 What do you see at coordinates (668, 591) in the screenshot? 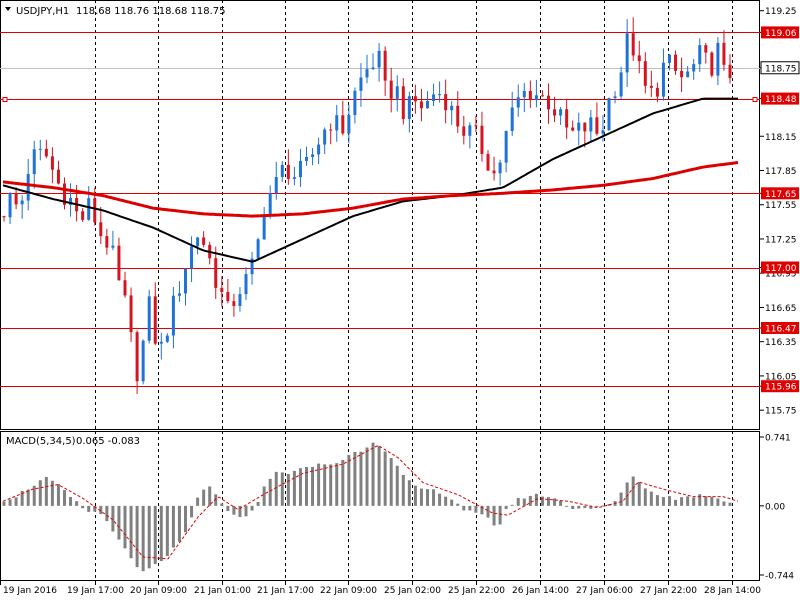
I see `x-axis-label: 27 Jan 22:00` at bounding box center [668, 591].